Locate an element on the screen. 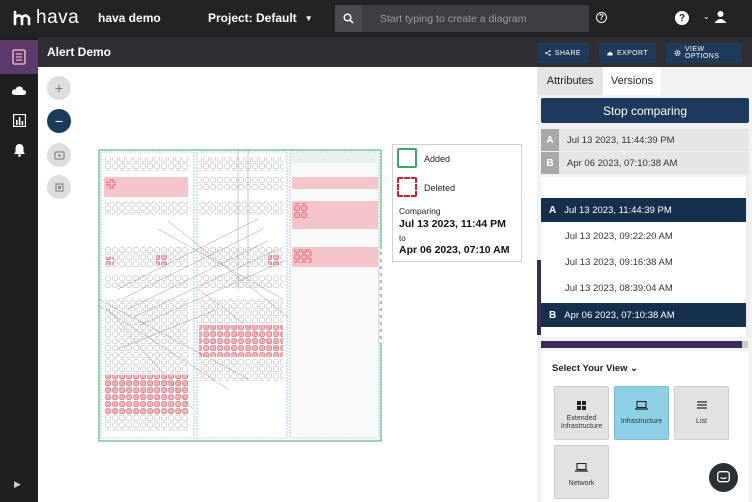 The image size is (752, 502). legend-to-label: to is located at coordinates (402, 238).